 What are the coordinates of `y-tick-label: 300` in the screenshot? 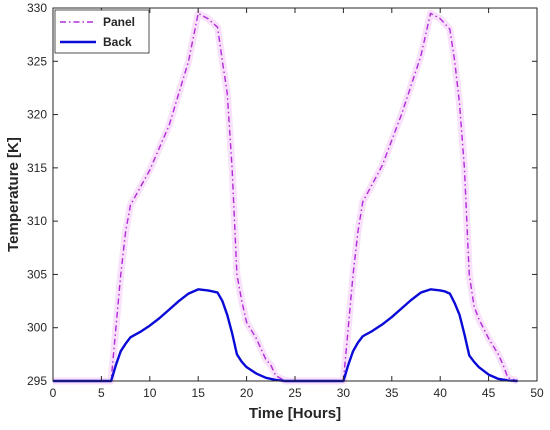 It's located at (37, 328).